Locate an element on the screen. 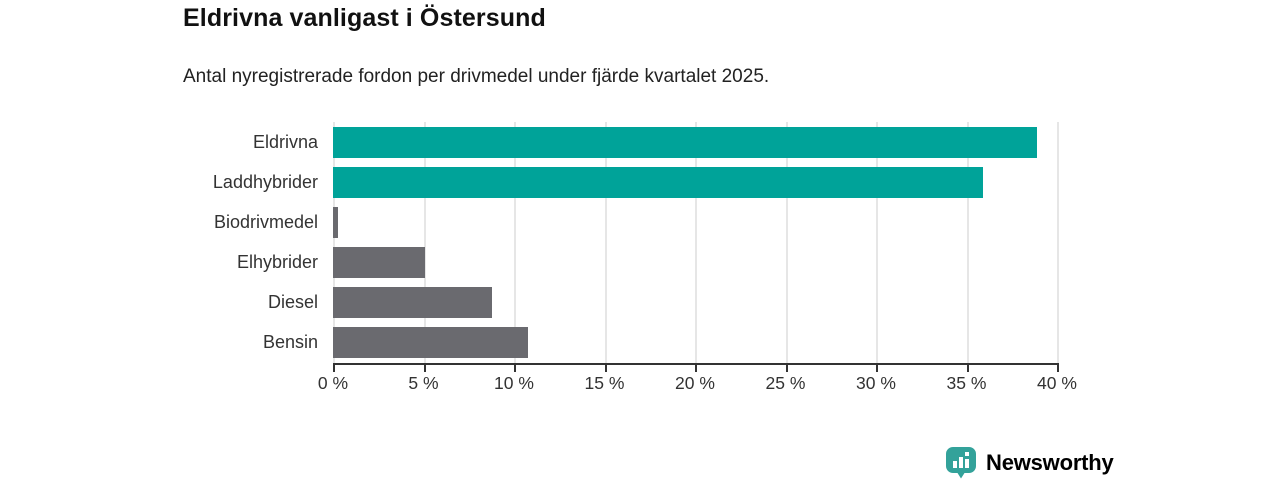 Image resolution: width=1280 pixels, height=480 pixels. category-label: Eldrivna is located at coordinates (285, 141).